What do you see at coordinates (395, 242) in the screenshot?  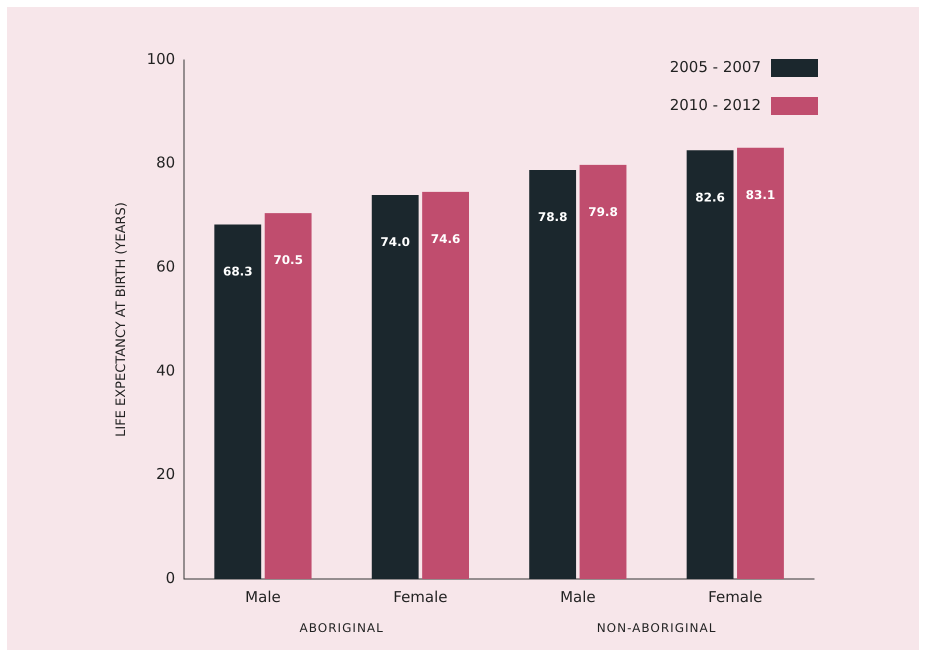 I see `data-label: 74.0` at bounding box center [395, 242].